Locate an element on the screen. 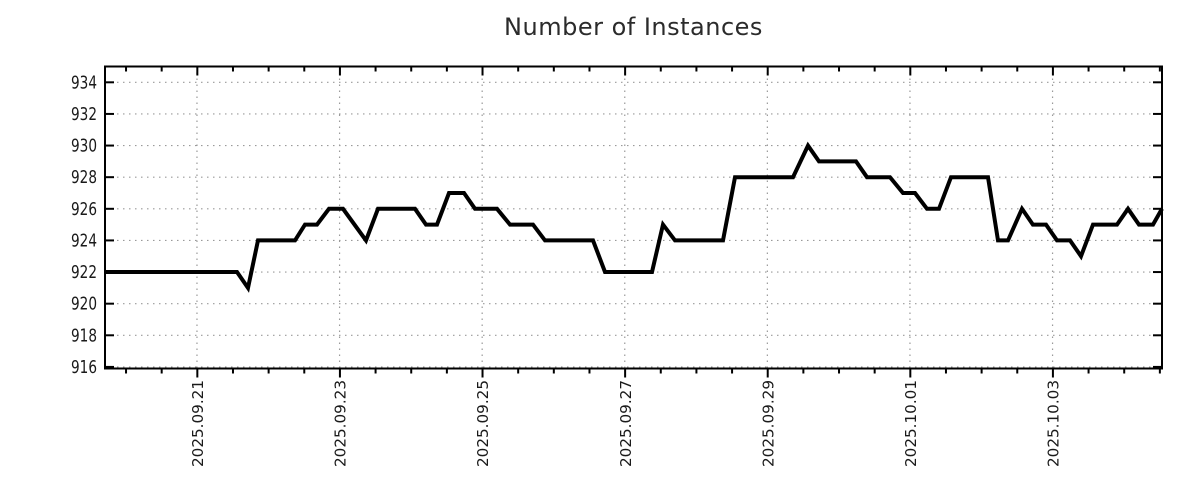 This screenshot has width=1200, height=500. x-tick-label: 2025.09.29 is located at coordinates (768, 423).